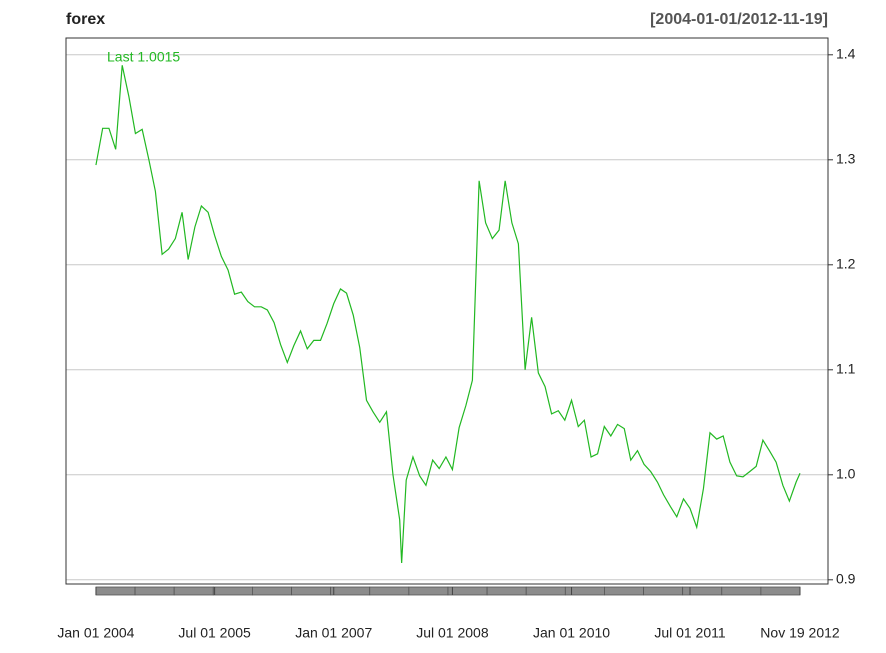 Image resolution: width=886 pixels, height=653 pixels. Describe the element at coordinates (333, 633) in the screenshot. I see `x-tick-label: Jan 01 2007` at that location.